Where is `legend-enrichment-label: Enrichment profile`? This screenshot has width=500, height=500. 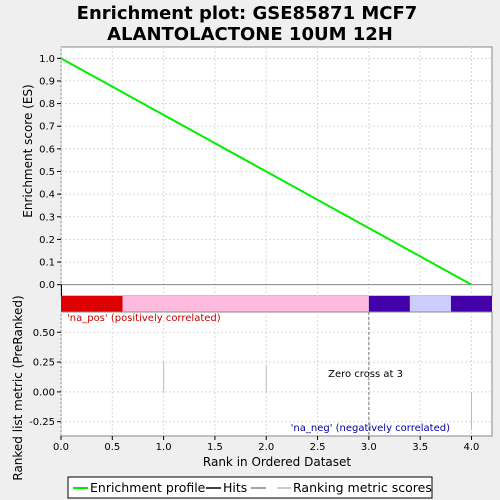 legend-enrichment-label: Enrichment profile is located at coordinates (148, 487).